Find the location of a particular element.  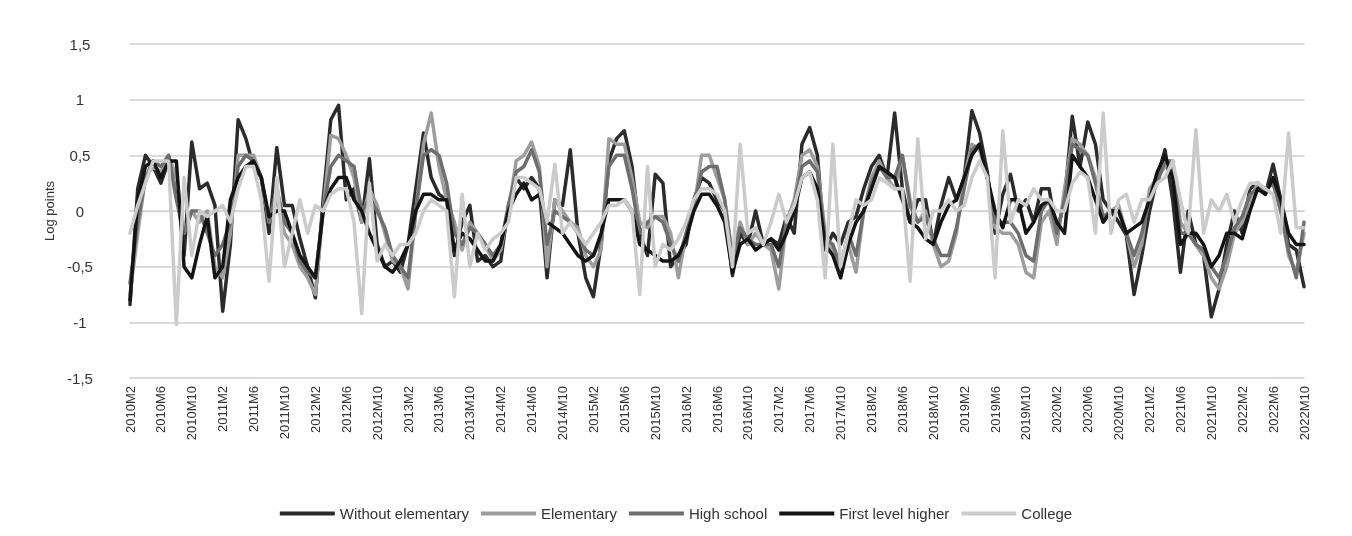

x-tick-label: 2011M10 is located at coordinates (284, 413).